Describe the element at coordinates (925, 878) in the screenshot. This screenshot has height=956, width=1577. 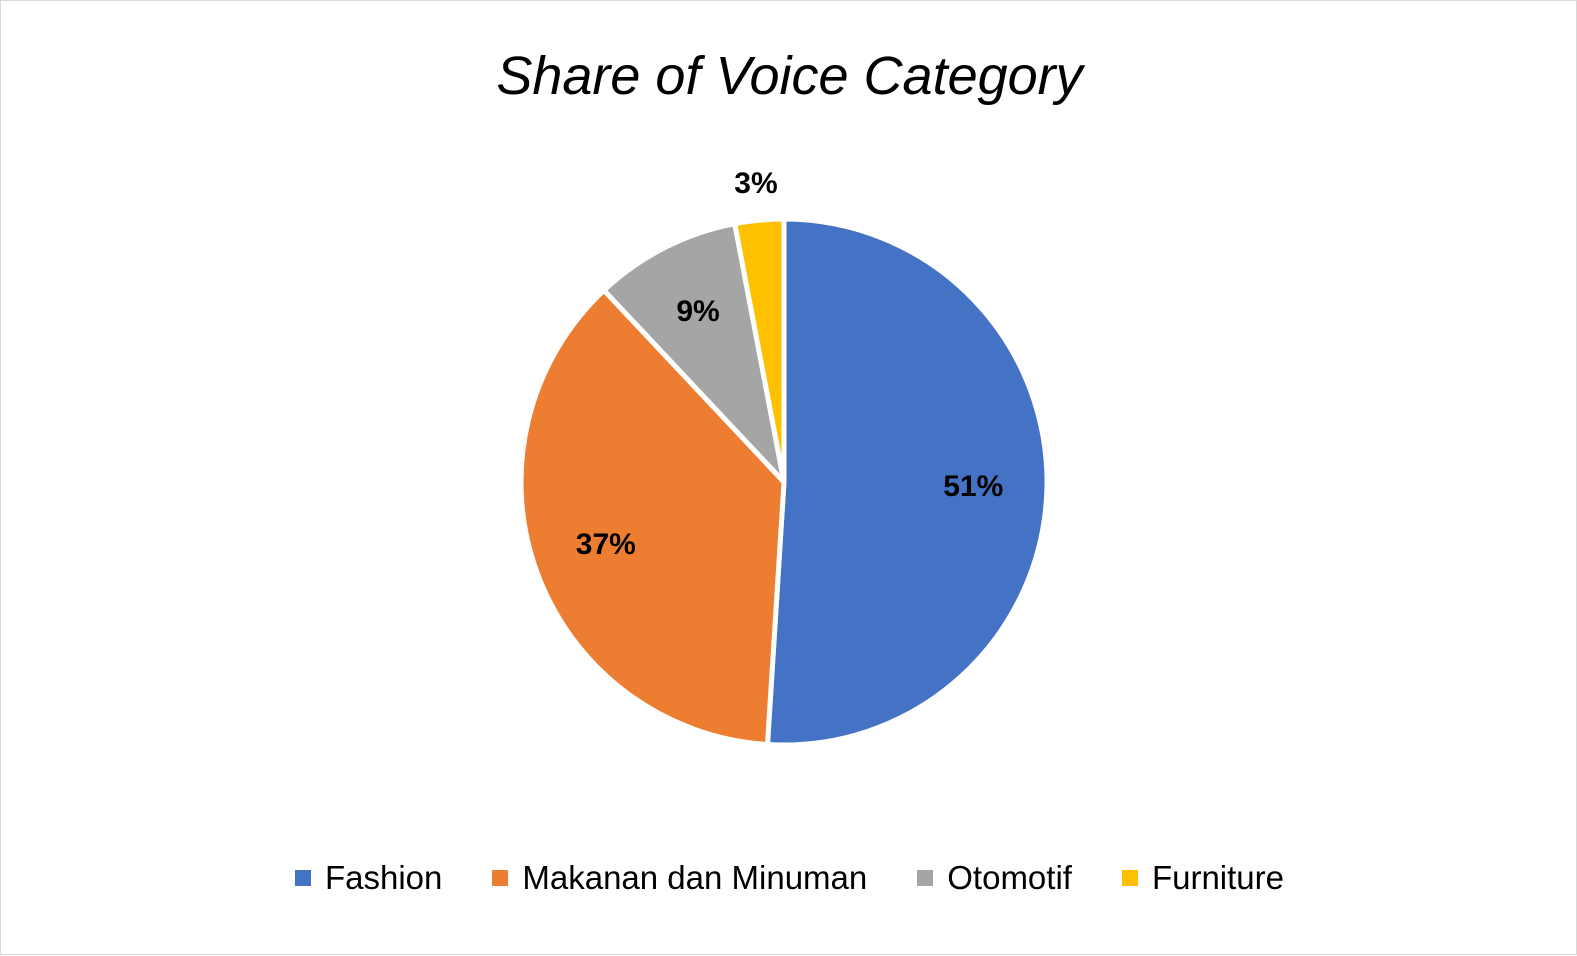
I see `legend-swatch-otomotif` at that location.